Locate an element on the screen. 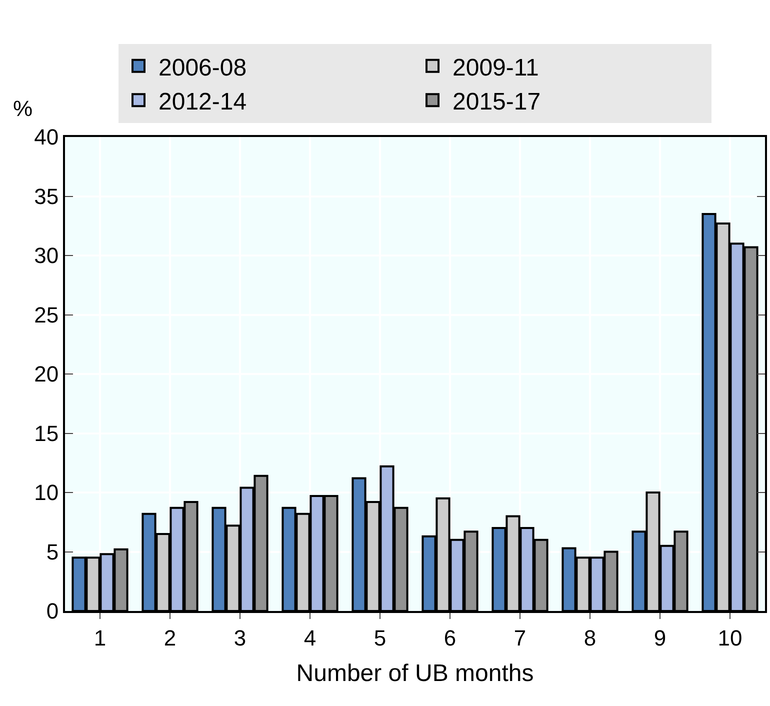 This screenshot has width=770, height=706. x-tick-label: 1 is located at coordinates (100, 637).